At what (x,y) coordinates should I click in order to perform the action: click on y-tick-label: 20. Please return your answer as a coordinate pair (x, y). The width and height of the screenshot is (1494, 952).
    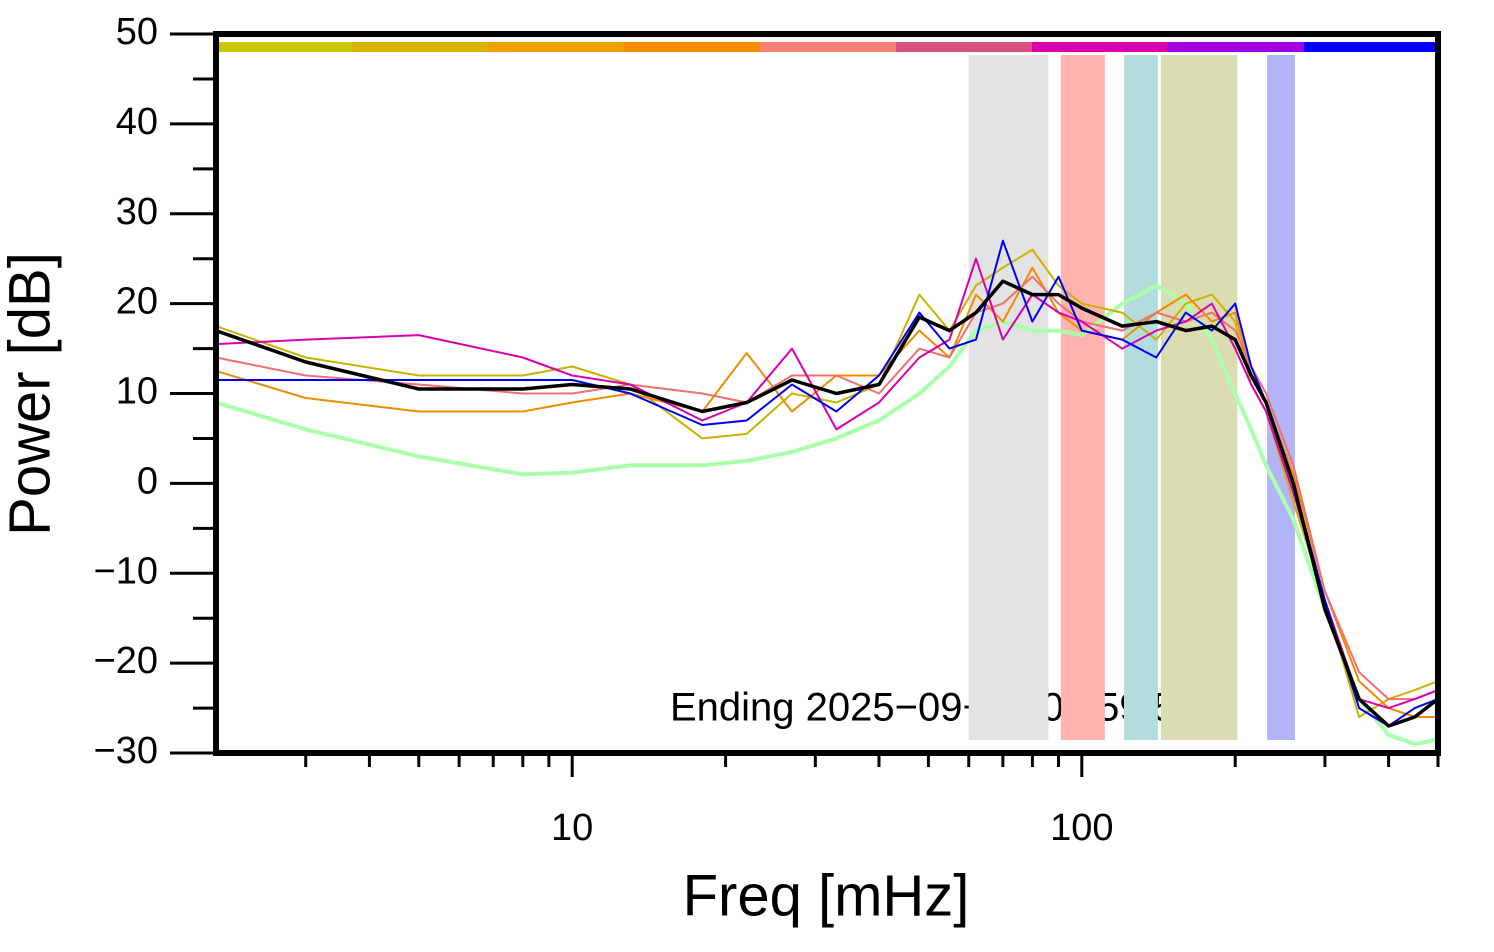
    Looking at the image, I should click on (137, 302).